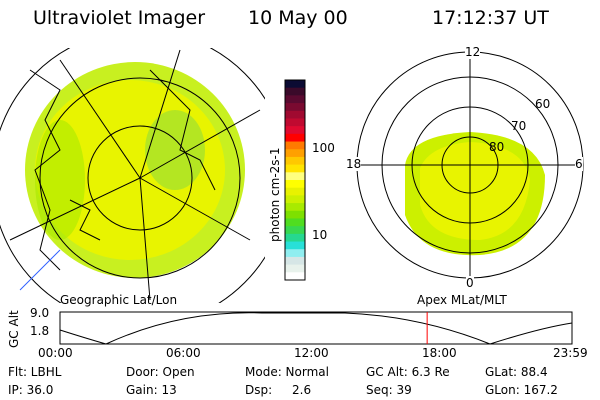 The width and height of the screenshot is (600, 400). Describe the element at coordinates (119, 18) in the screenshot. I see `instrument-title: Ultraviolet Imager` at that location.